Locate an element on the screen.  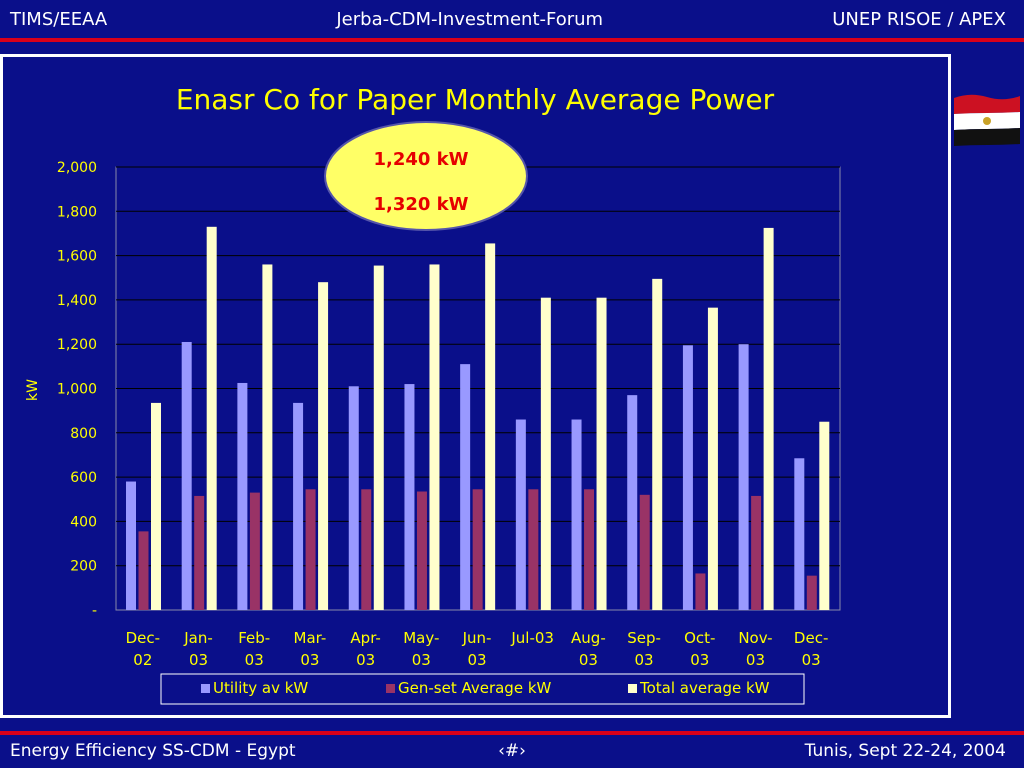
footer-left-text: Energy Efficiency SS-CDM - Egypt is located at coordinates (153, 751).